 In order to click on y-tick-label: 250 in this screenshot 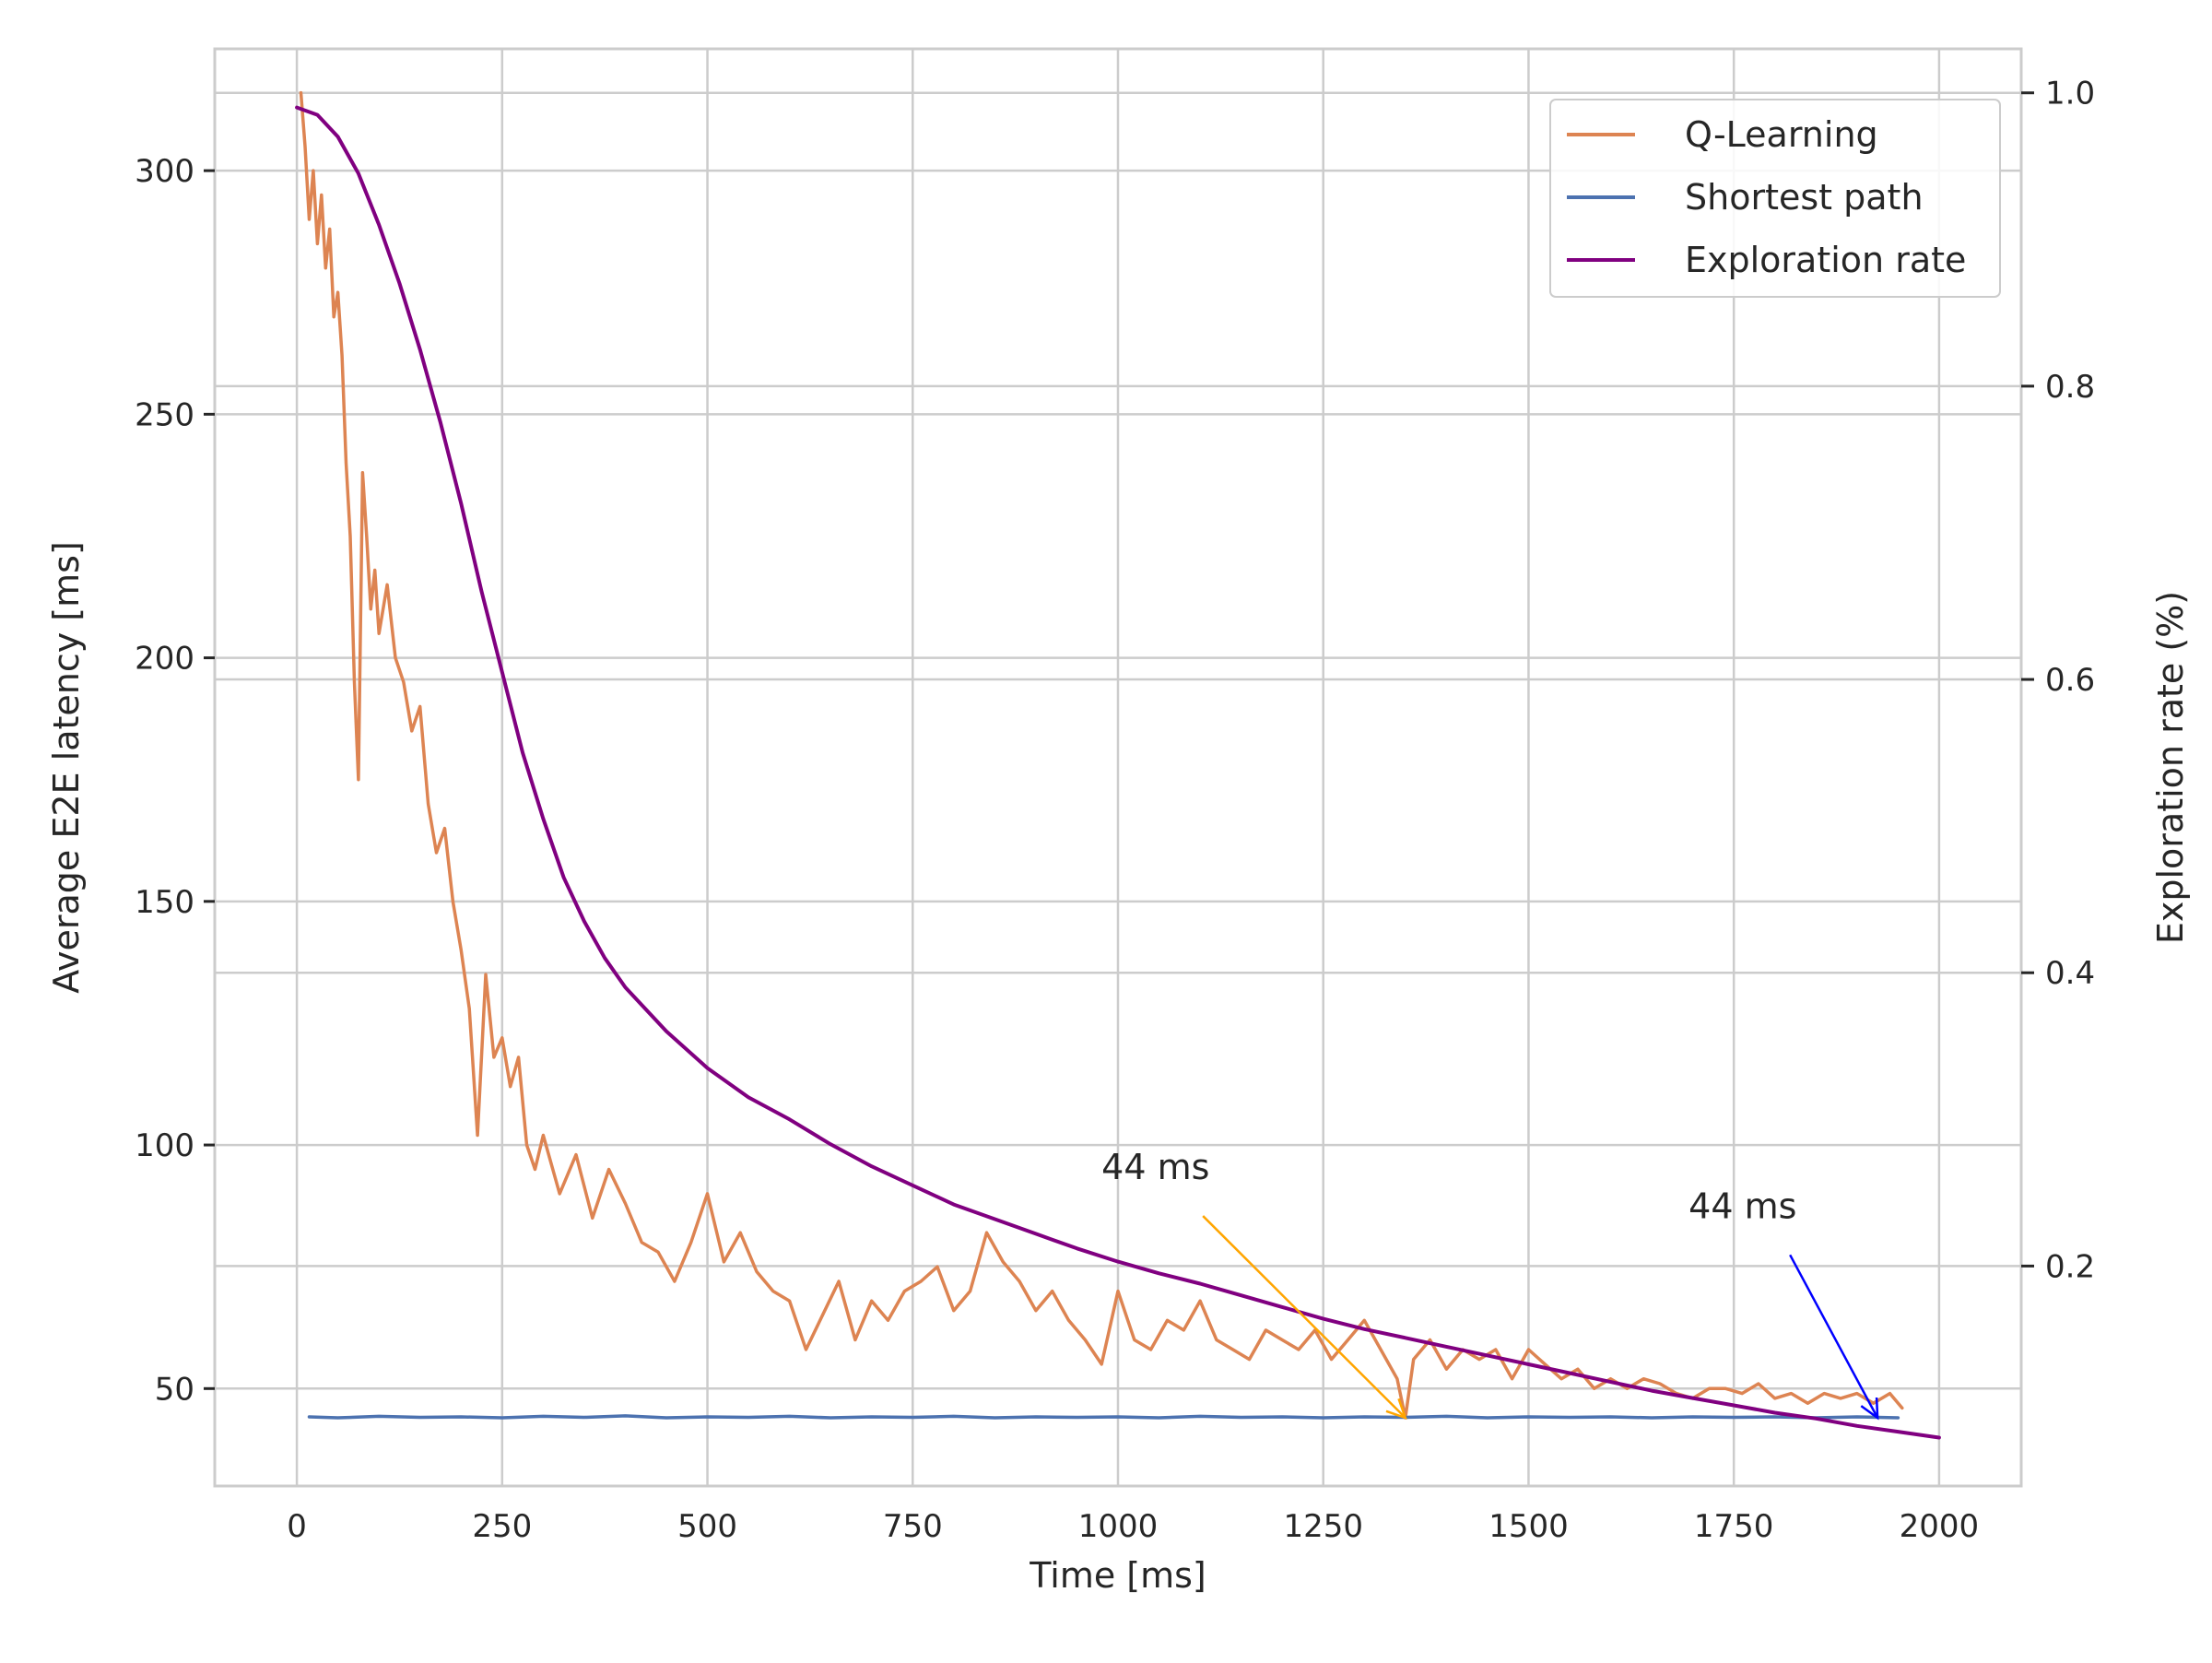, I will do `click(164, 414)`.